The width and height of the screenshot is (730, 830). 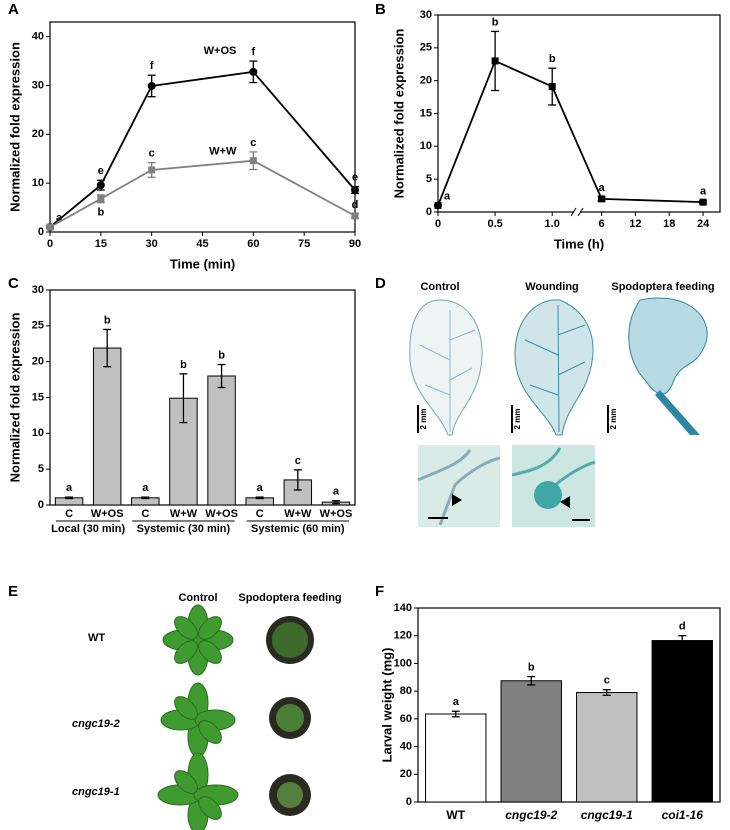 I want to click on rosette, so click(x=198, y=717).